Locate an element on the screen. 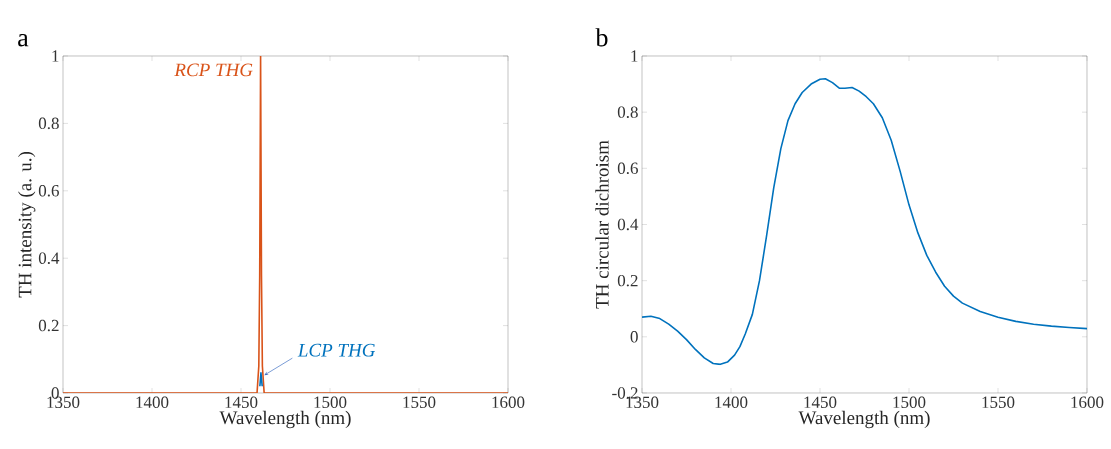  chart-title: b is located at coordinates (601, 37).